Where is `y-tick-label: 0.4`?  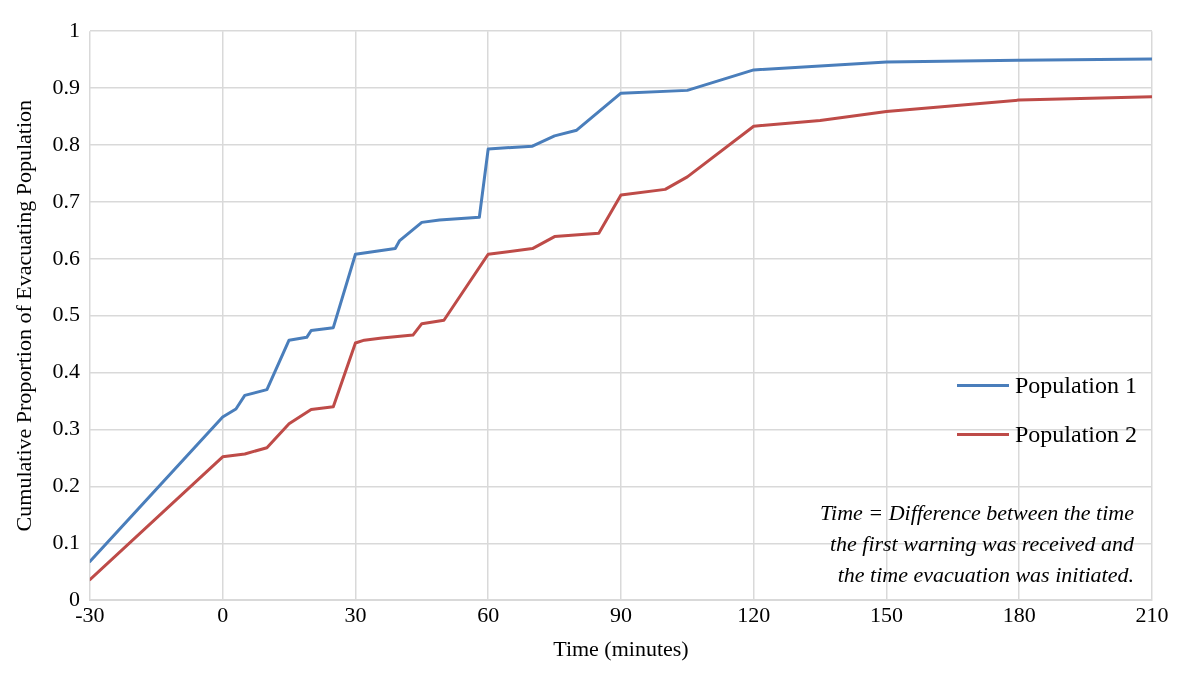
y-tick-label: 0.4 is located at coordinates (66, 371).